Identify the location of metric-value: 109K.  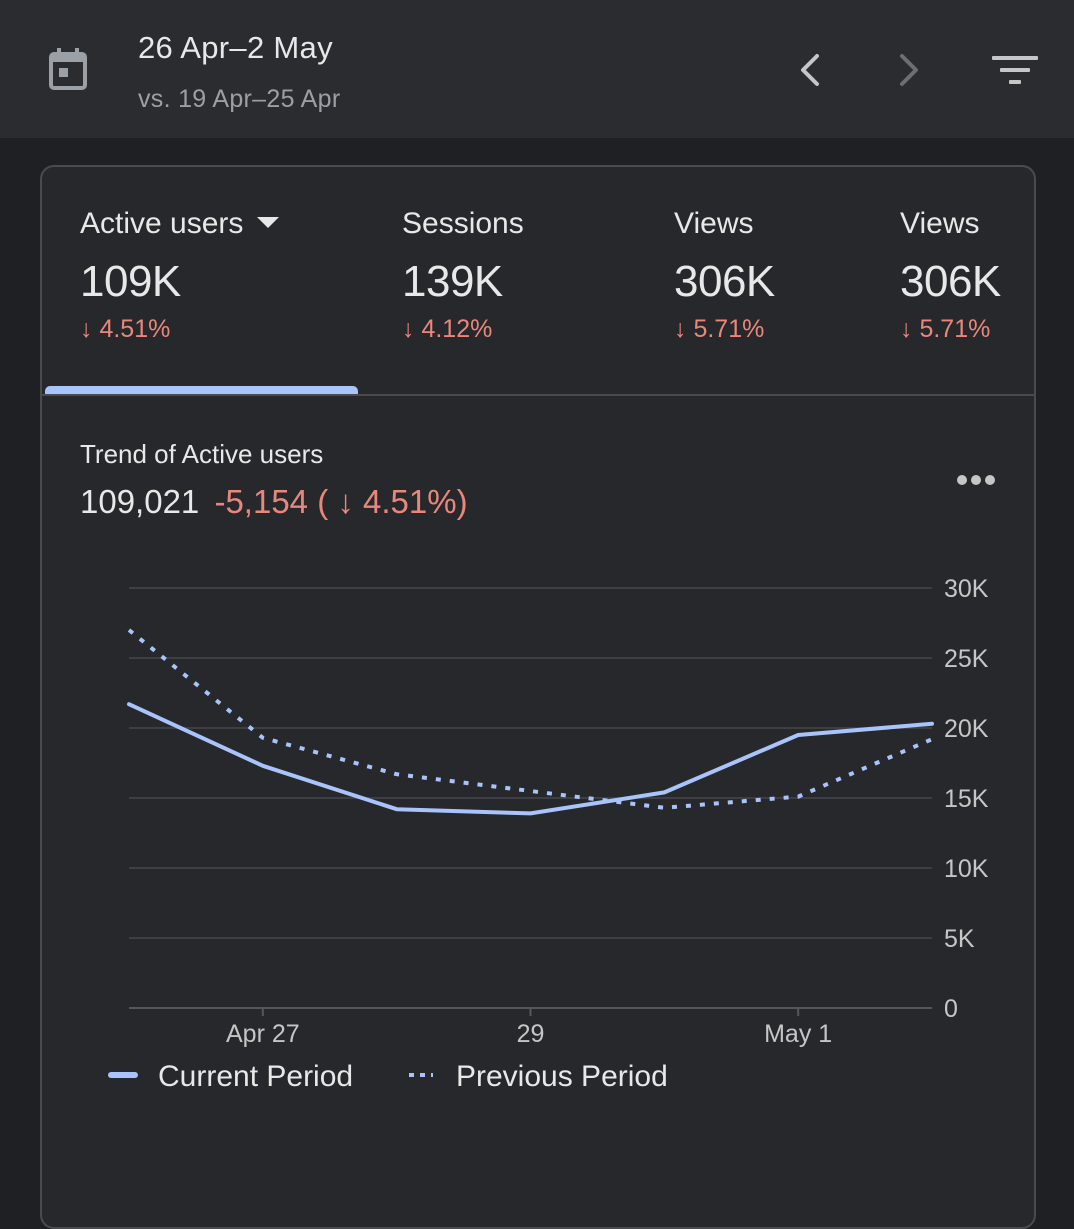
(130, 281).